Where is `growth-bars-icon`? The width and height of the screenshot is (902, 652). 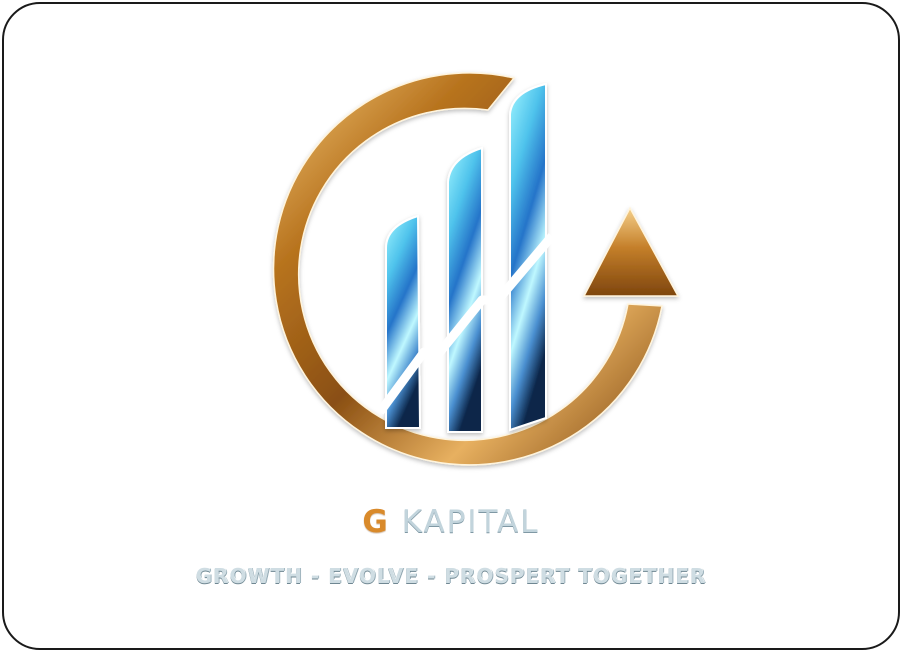
growth-bars-icon is located at coordinates (466, 257).